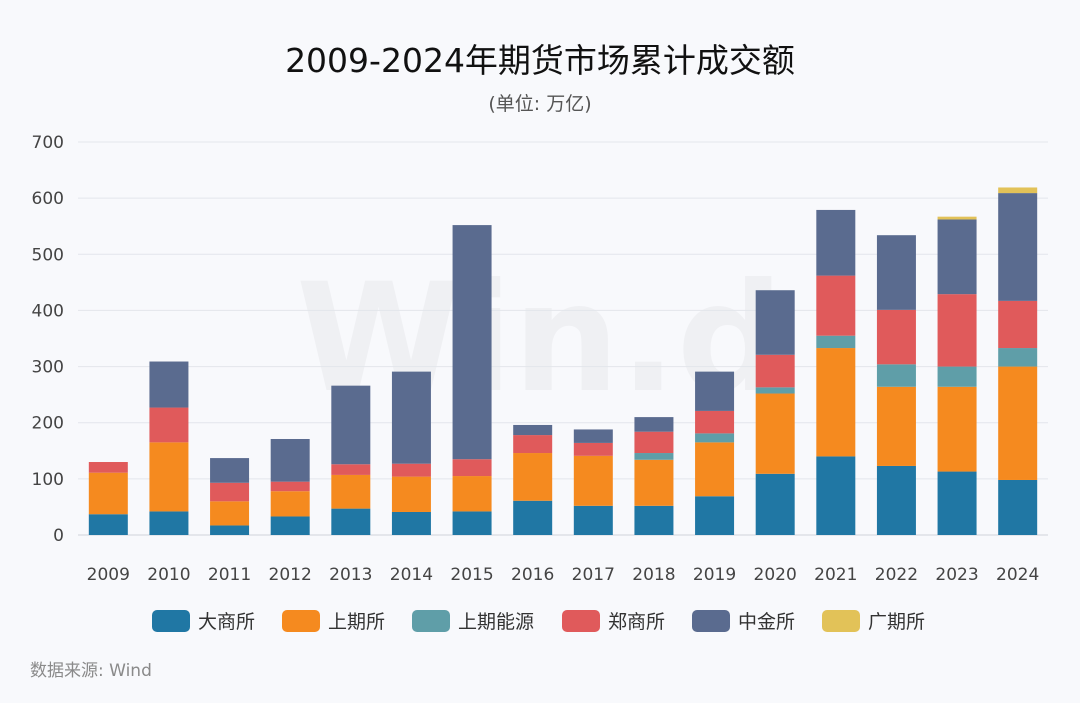 This screenshot has height=703, width=1080. Describe the element at coordinates (835, 575) in the screenshot. I see `x-tick-label: 2021` at that location.